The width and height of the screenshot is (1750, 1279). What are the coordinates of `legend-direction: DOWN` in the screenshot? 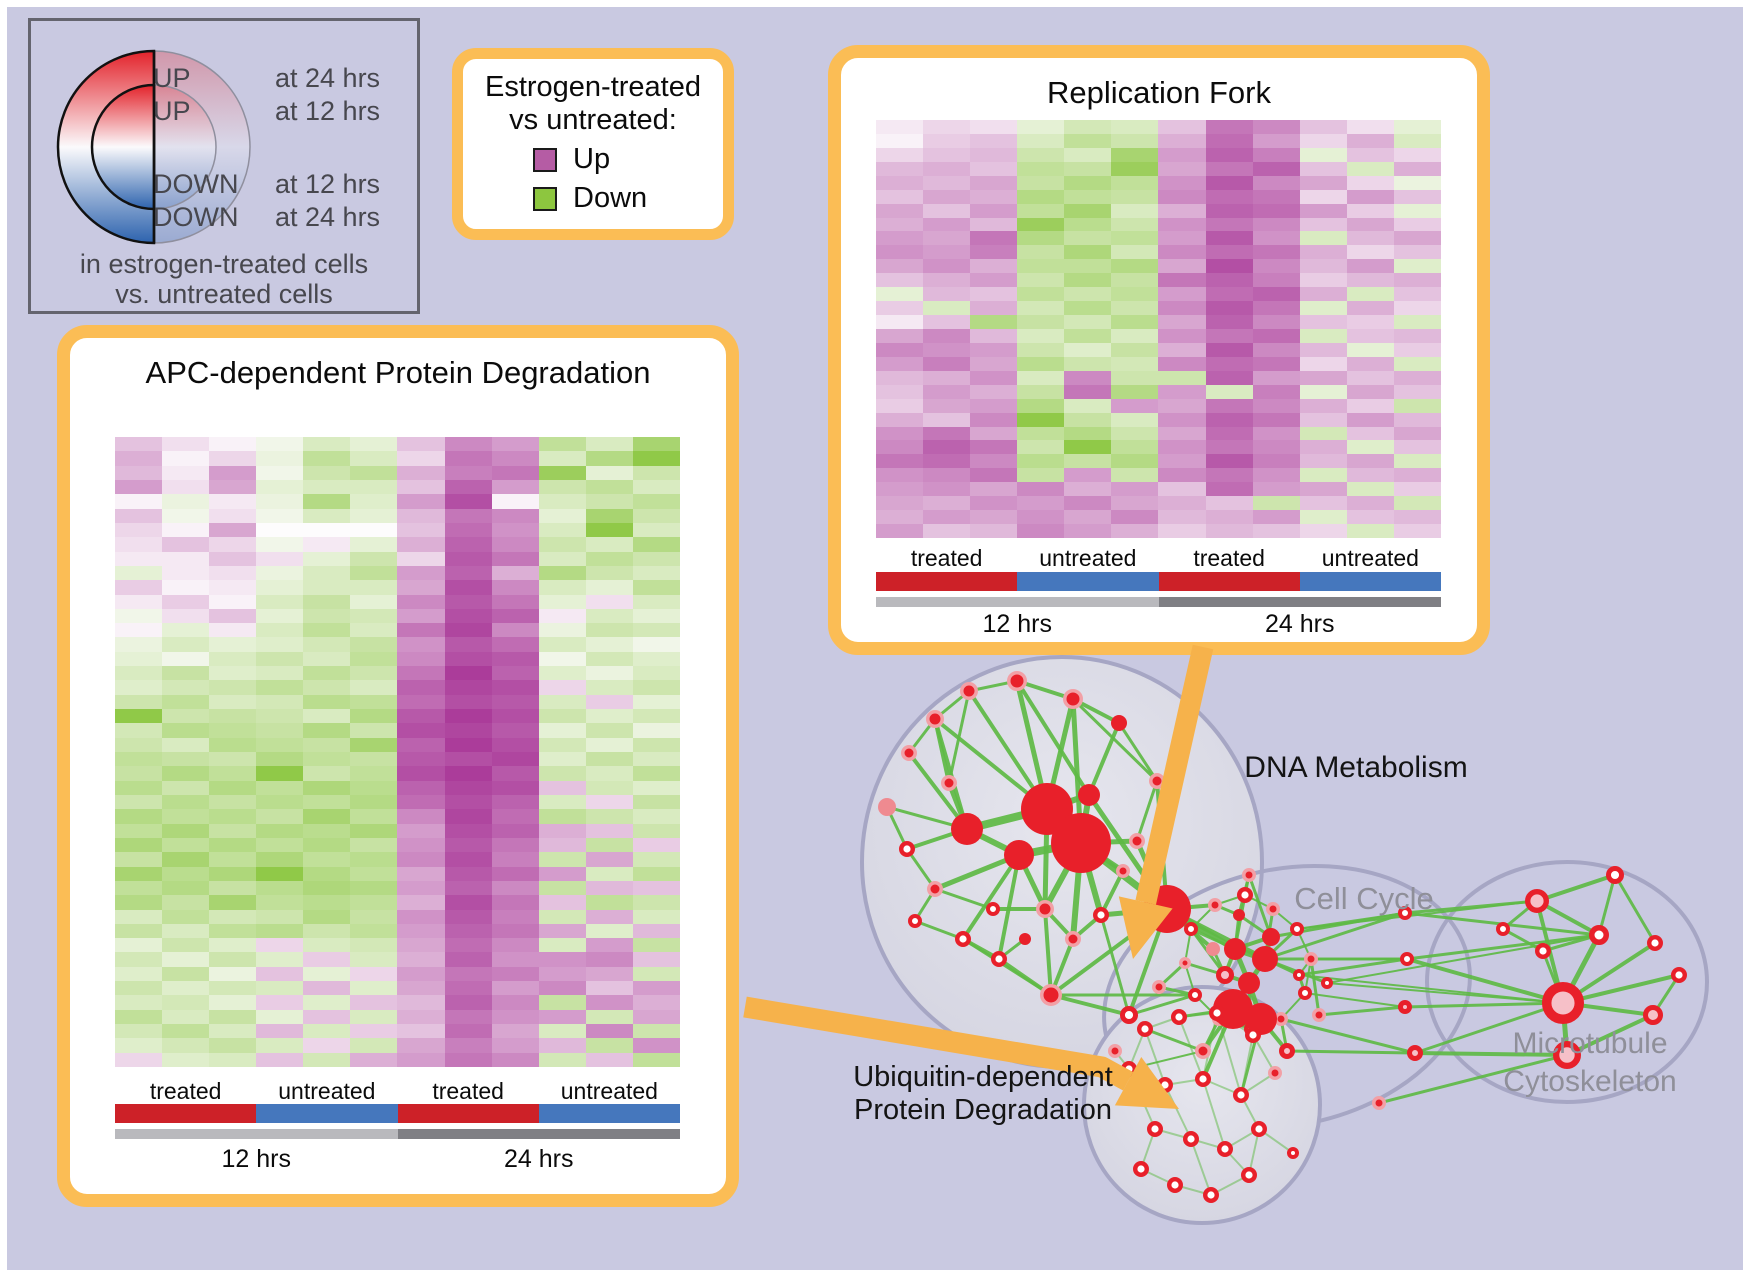 It's located at (196, 184).